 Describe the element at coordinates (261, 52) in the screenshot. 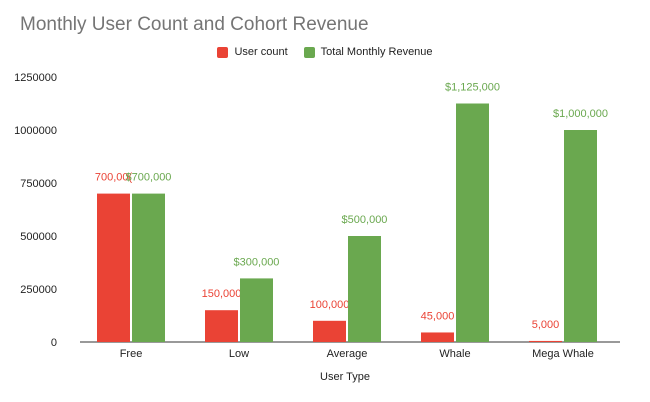

I see `legend-label-user-count: User count` at that location.